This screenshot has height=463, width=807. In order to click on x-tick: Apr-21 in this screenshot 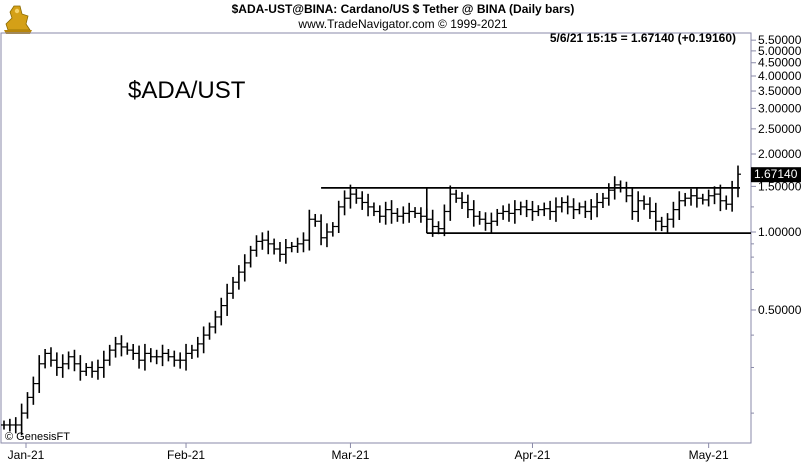, I will do `click(532, 452)`.